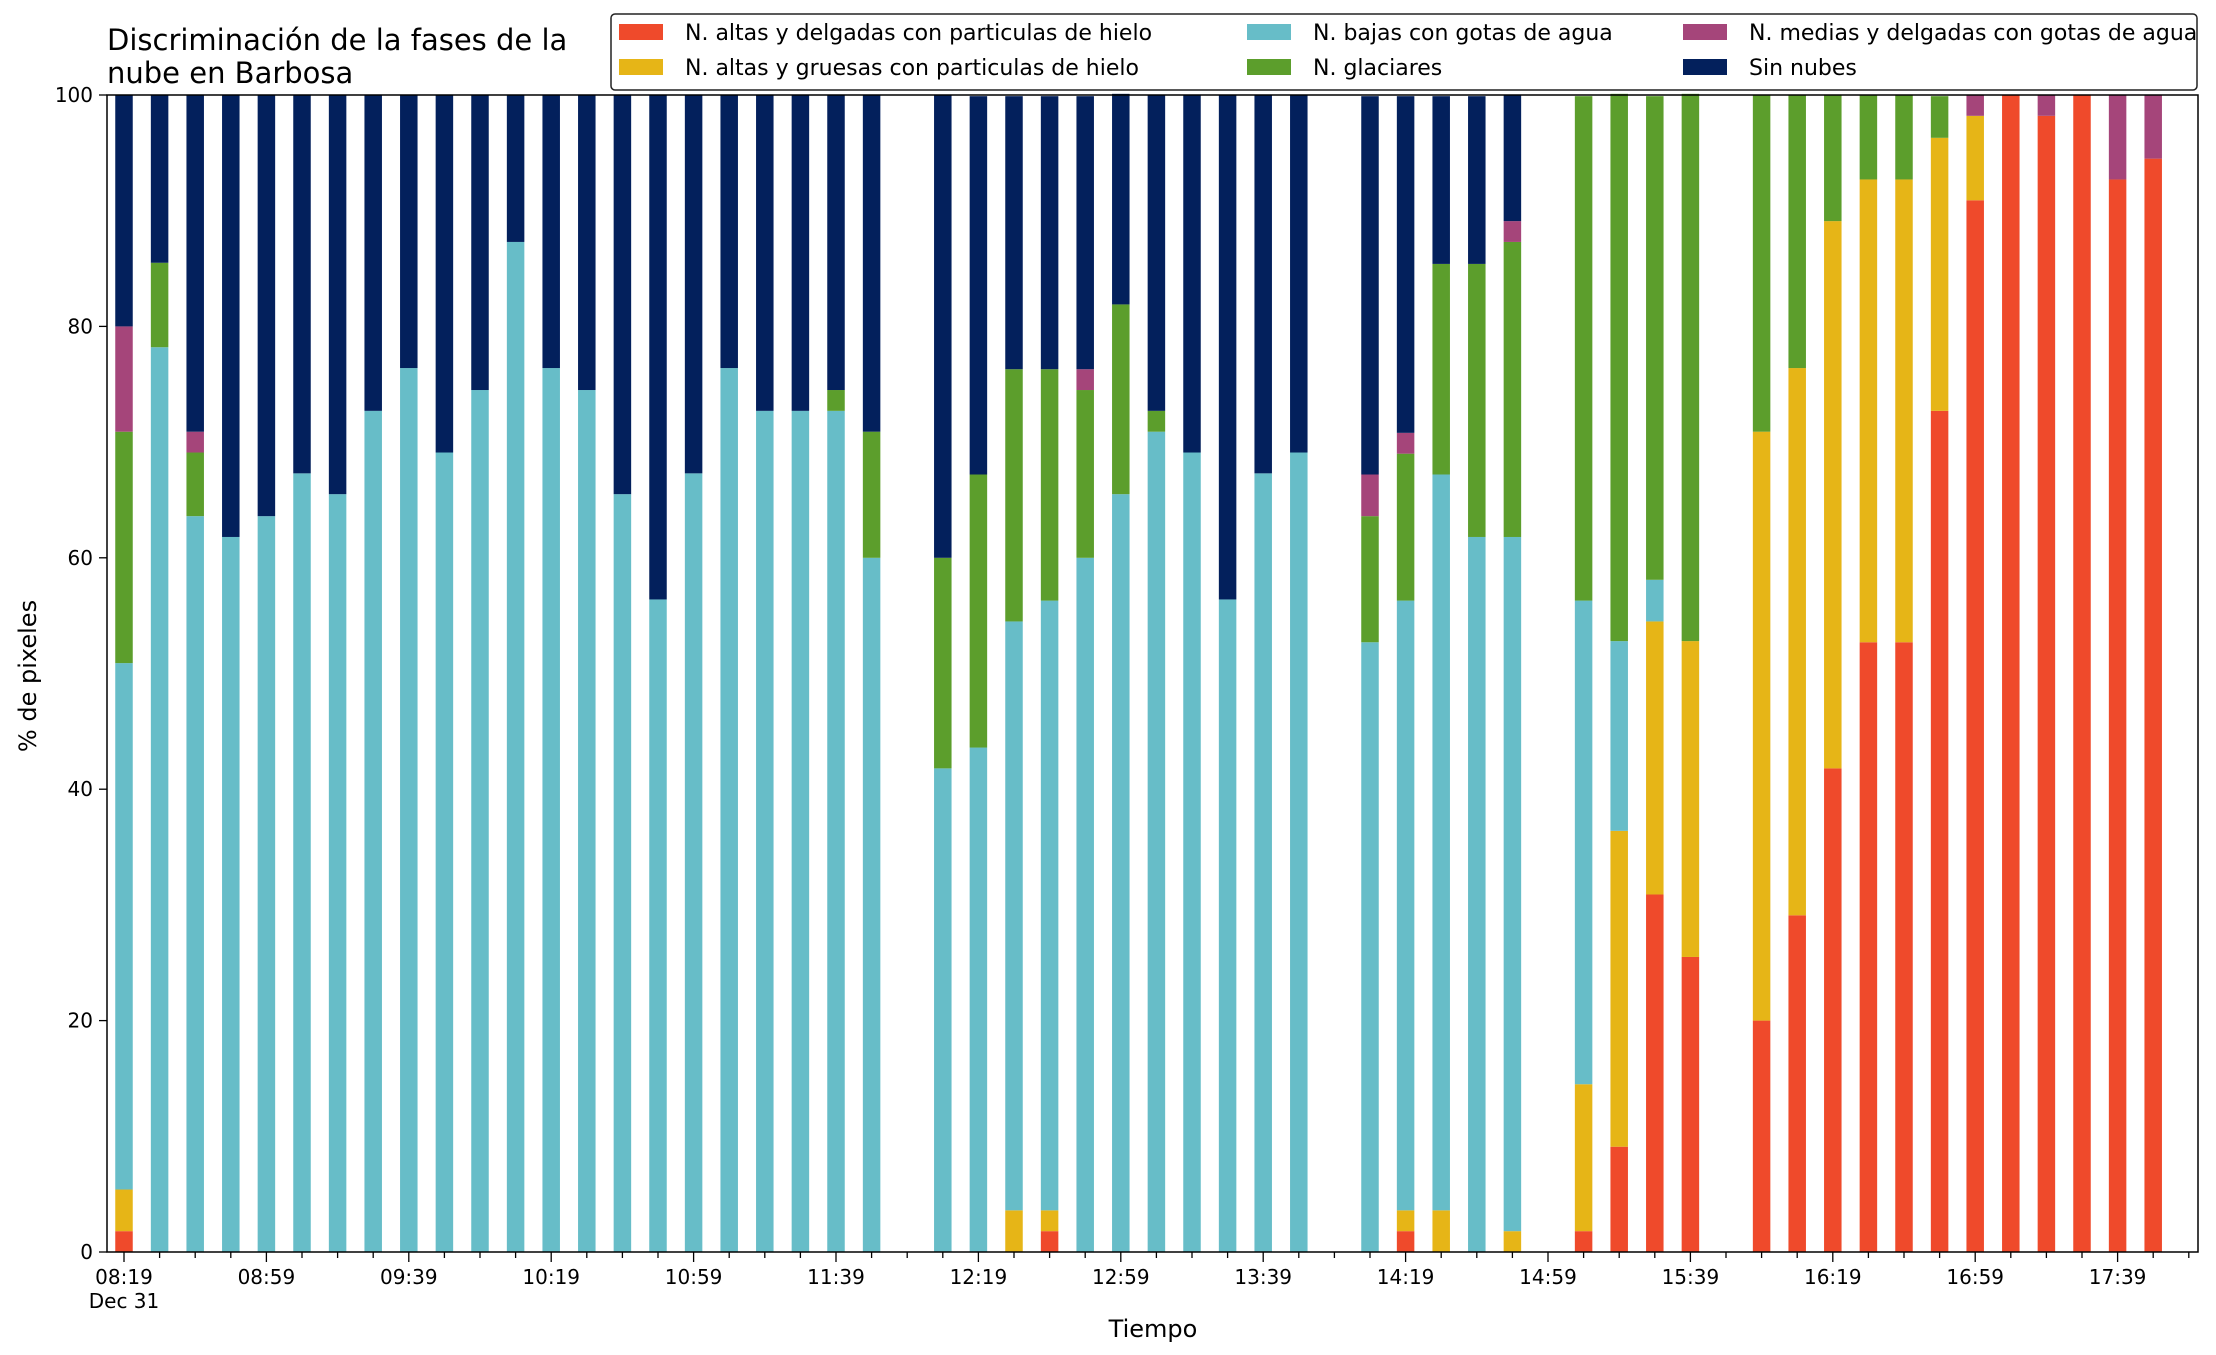  Describe the element at coordinates (1904, 411) in the screenshot. I see `bar-segment-16:39-s1` at that location.